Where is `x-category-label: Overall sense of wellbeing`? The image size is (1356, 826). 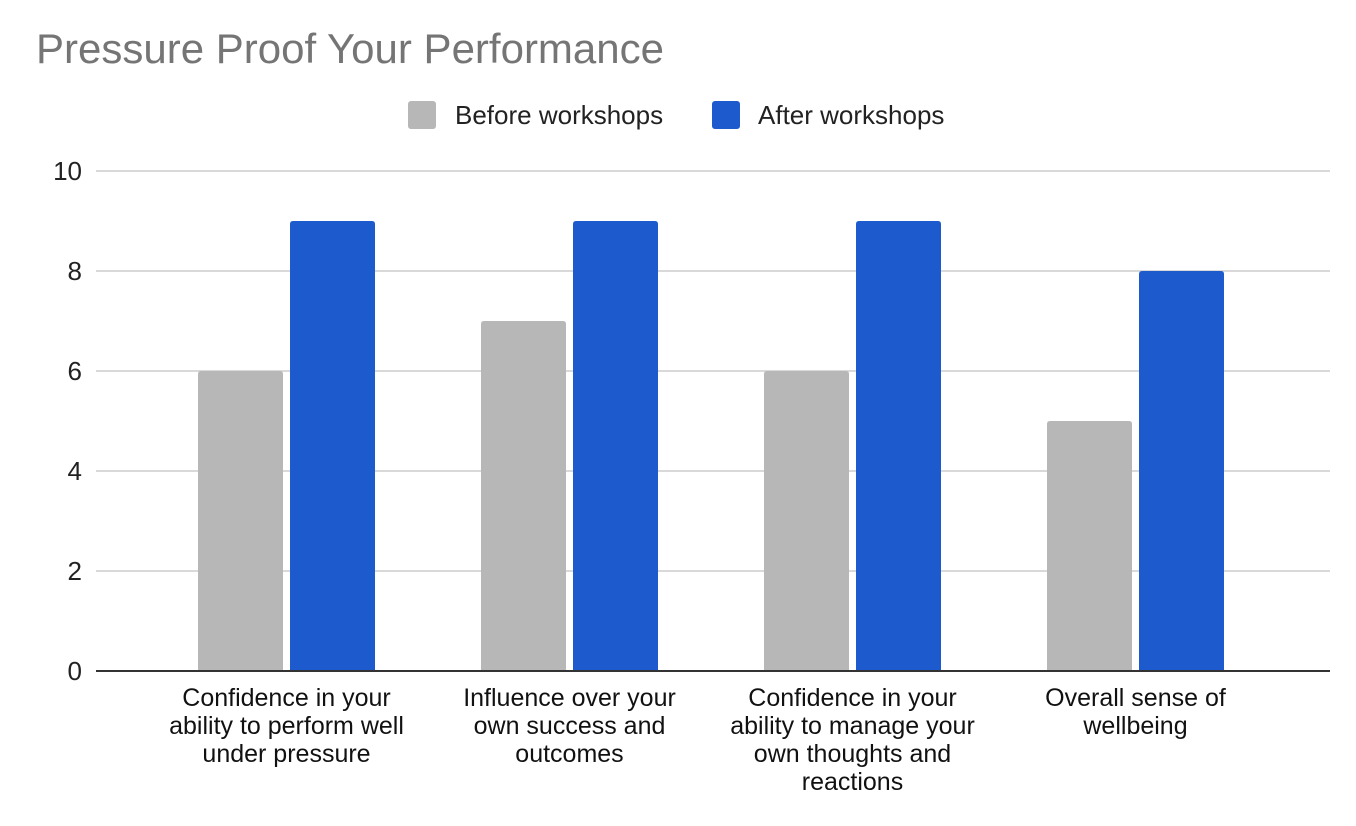
x-category-label: Overall sense of wellbeing is located at coordinates (1135, 712).